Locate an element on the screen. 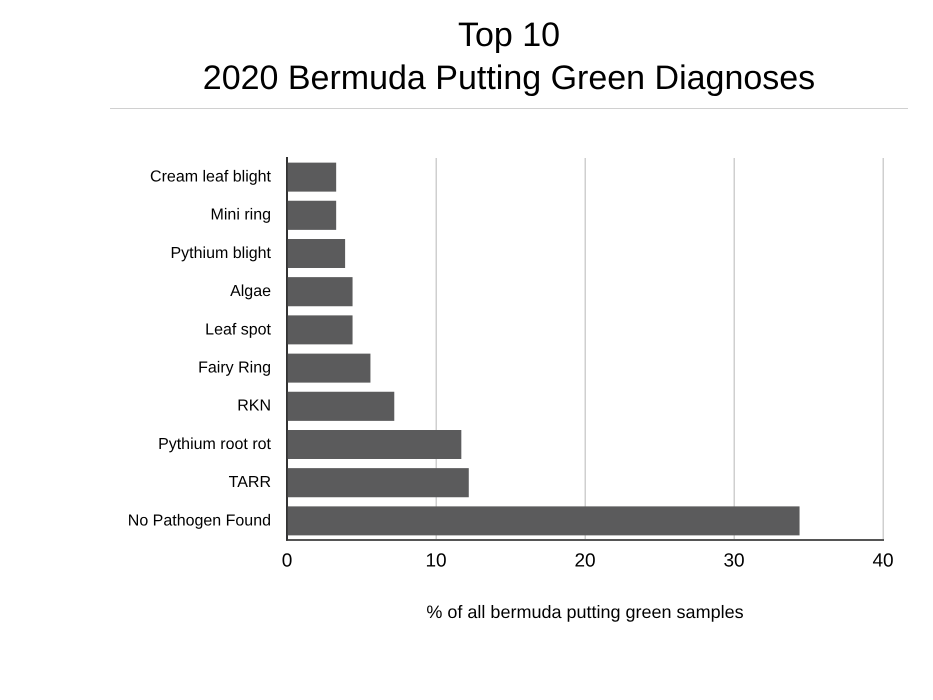  x-tick-label: 40 is located at coordinates (883, 561).